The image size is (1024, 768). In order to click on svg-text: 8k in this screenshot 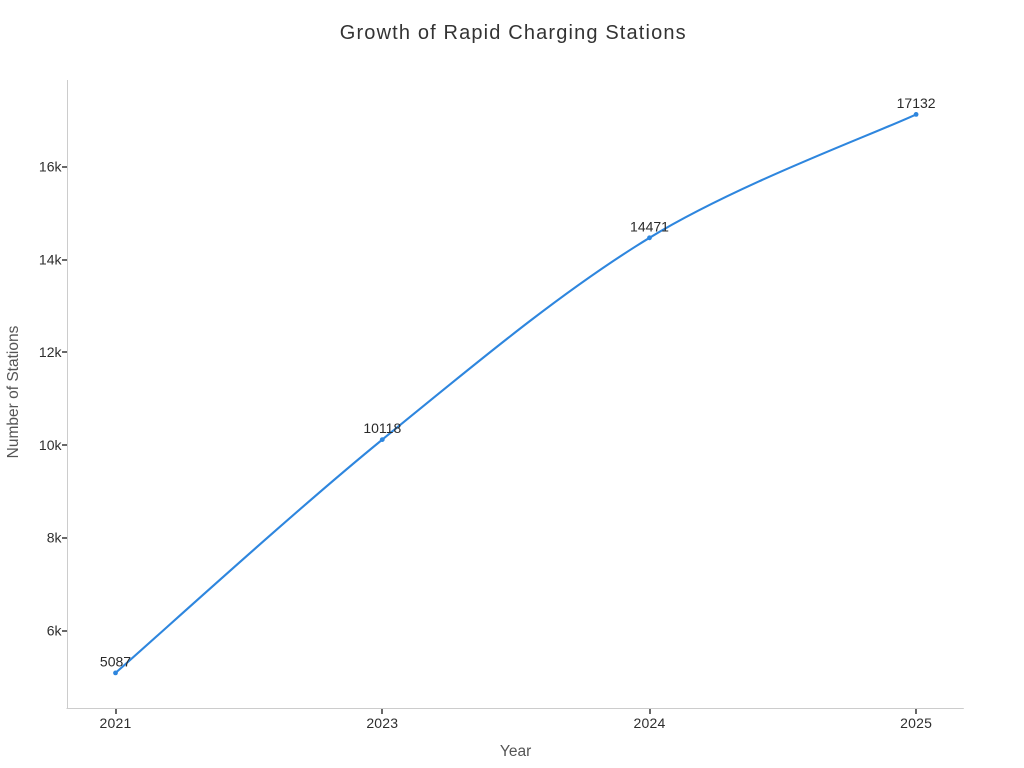, I will do `click(55, 538)`.